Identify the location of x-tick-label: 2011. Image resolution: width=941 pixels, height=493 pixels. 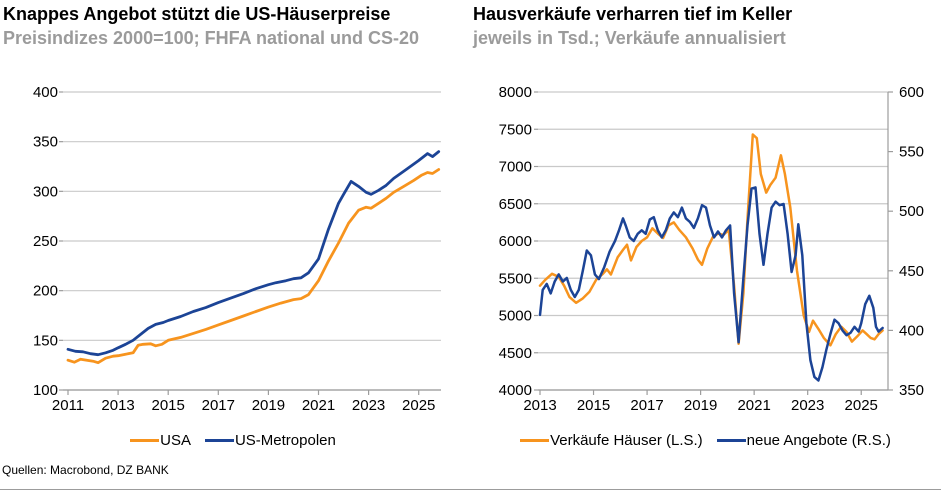
(68, 405).